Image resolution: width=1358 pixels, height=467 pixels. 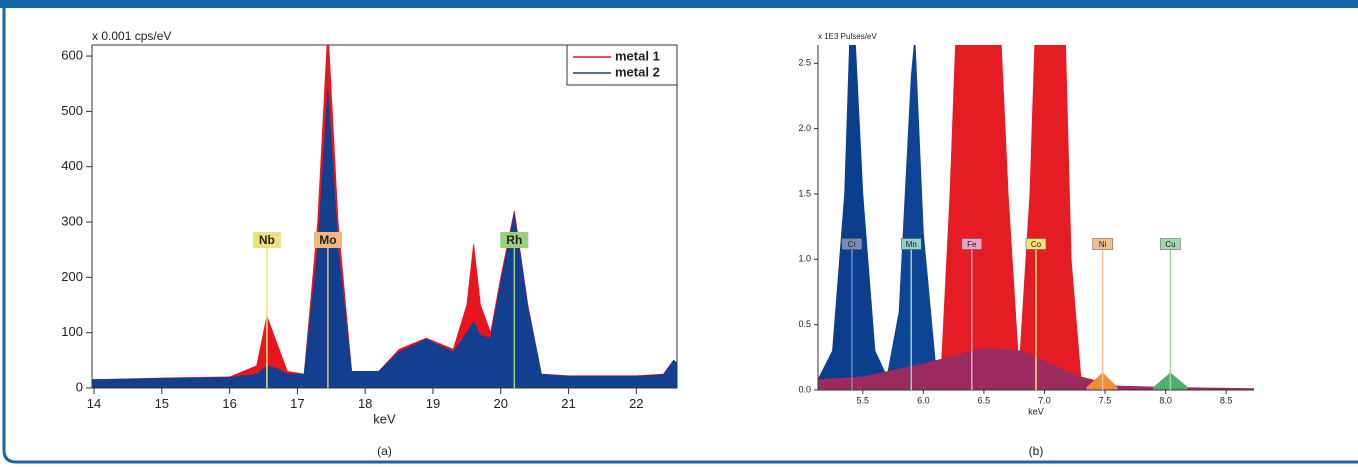 What do you see at coordinates (1105, 401) in the screenshot?
I see `x-tick-label: 7.5` at bounding box center [1105, 401].